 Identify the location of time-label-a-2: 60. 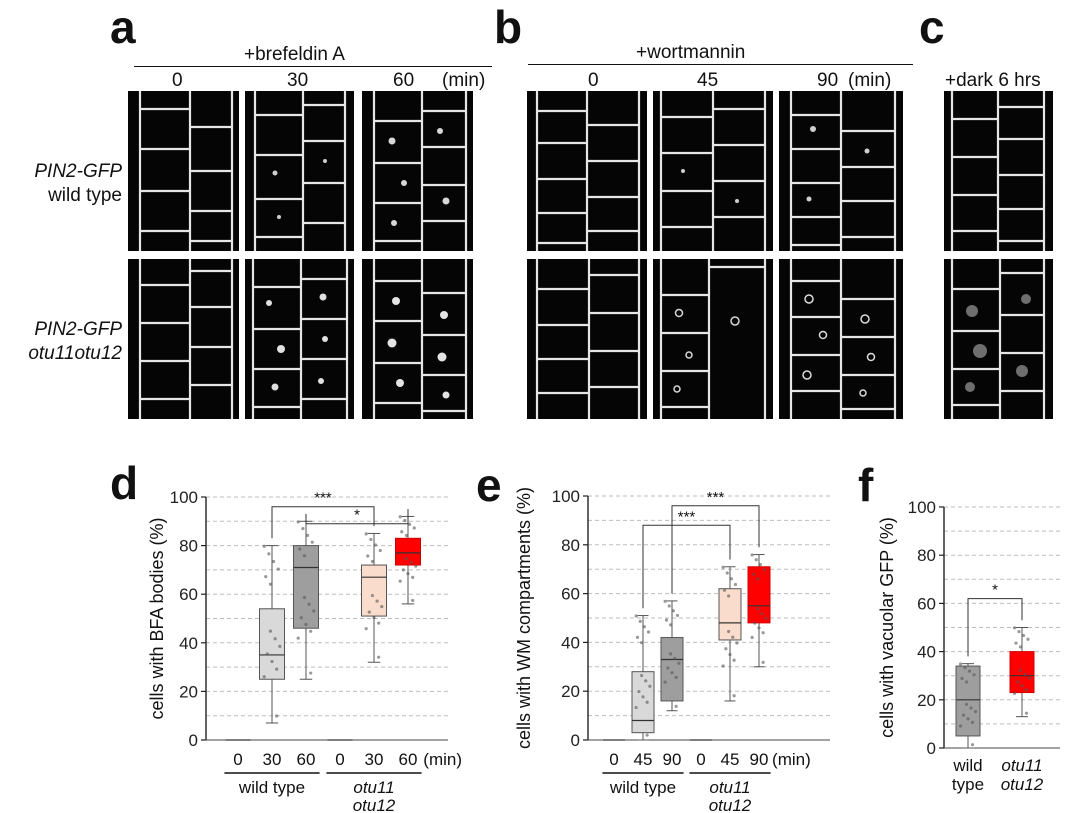
(404, 80).